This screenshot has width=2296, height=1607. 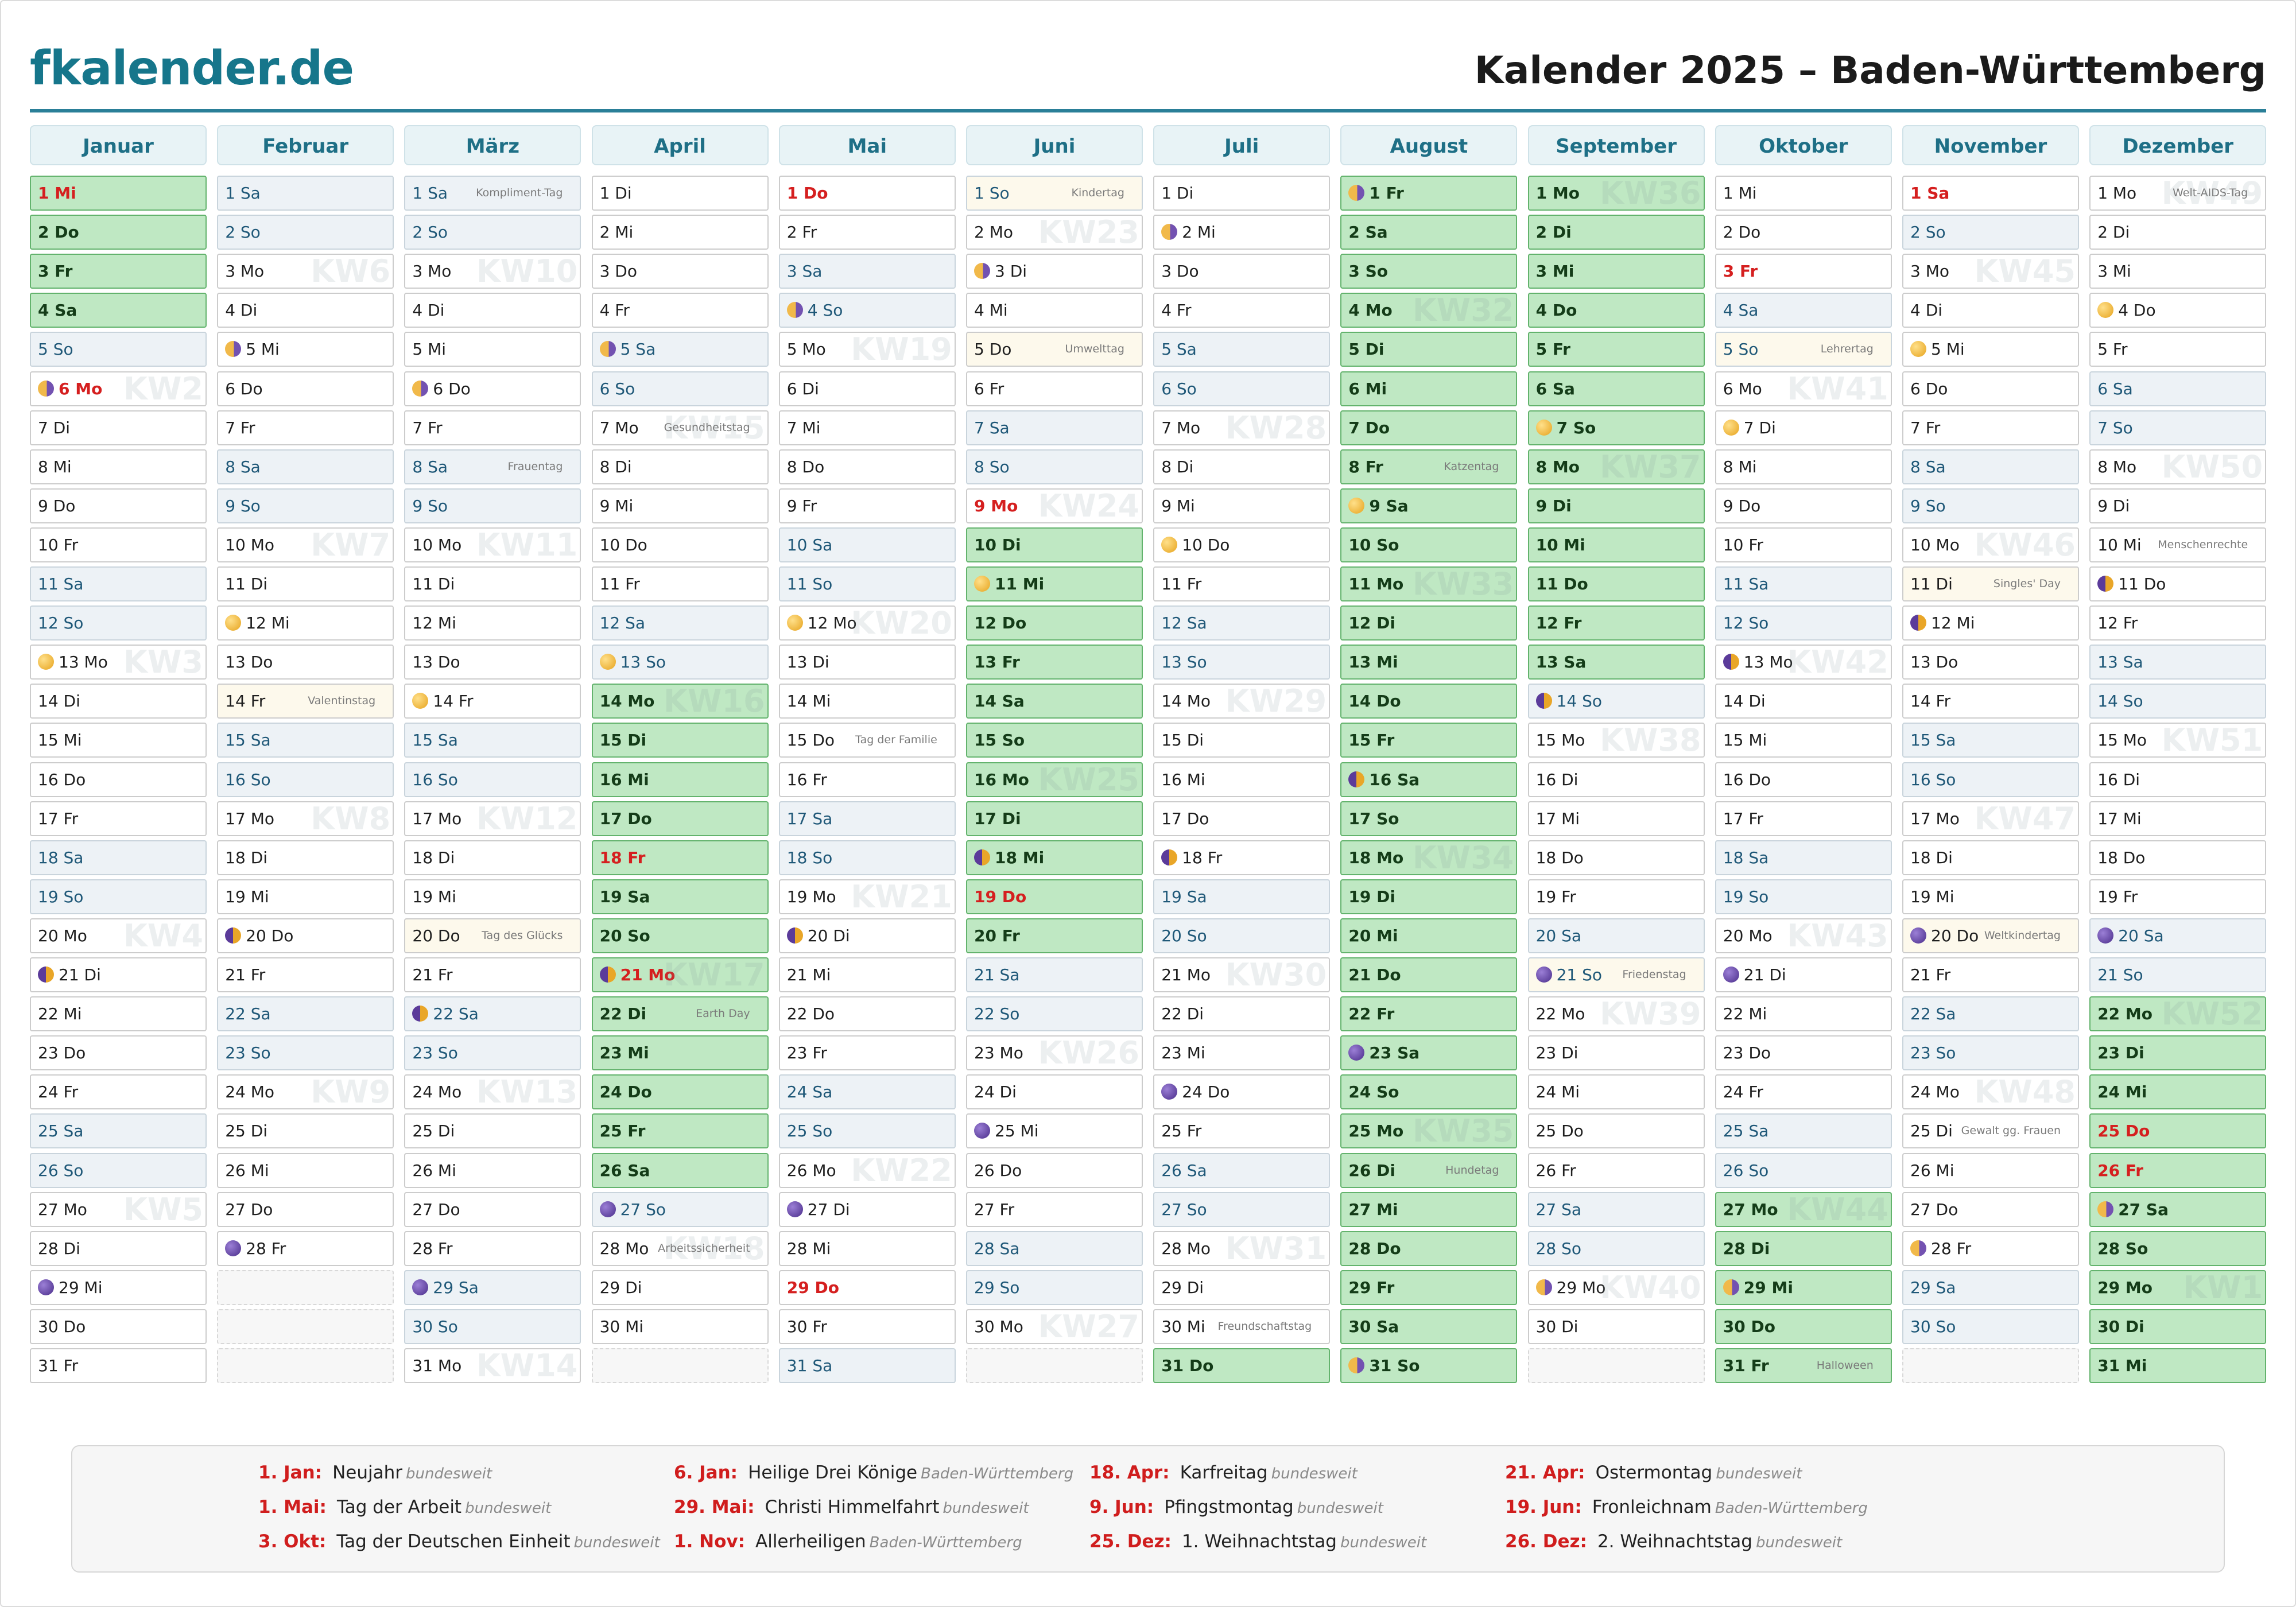 What do you see at coordinates (1803, 1053) in the screenshot?
I see `day-cell: 23 Do` at bounding box center [1803, 1053].